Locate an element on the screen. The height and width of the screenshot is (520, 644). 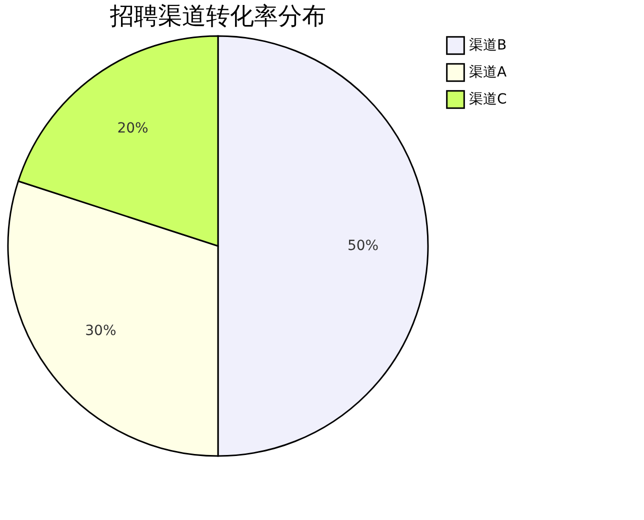
data-label: 50% is located at coordinates (363, 246).